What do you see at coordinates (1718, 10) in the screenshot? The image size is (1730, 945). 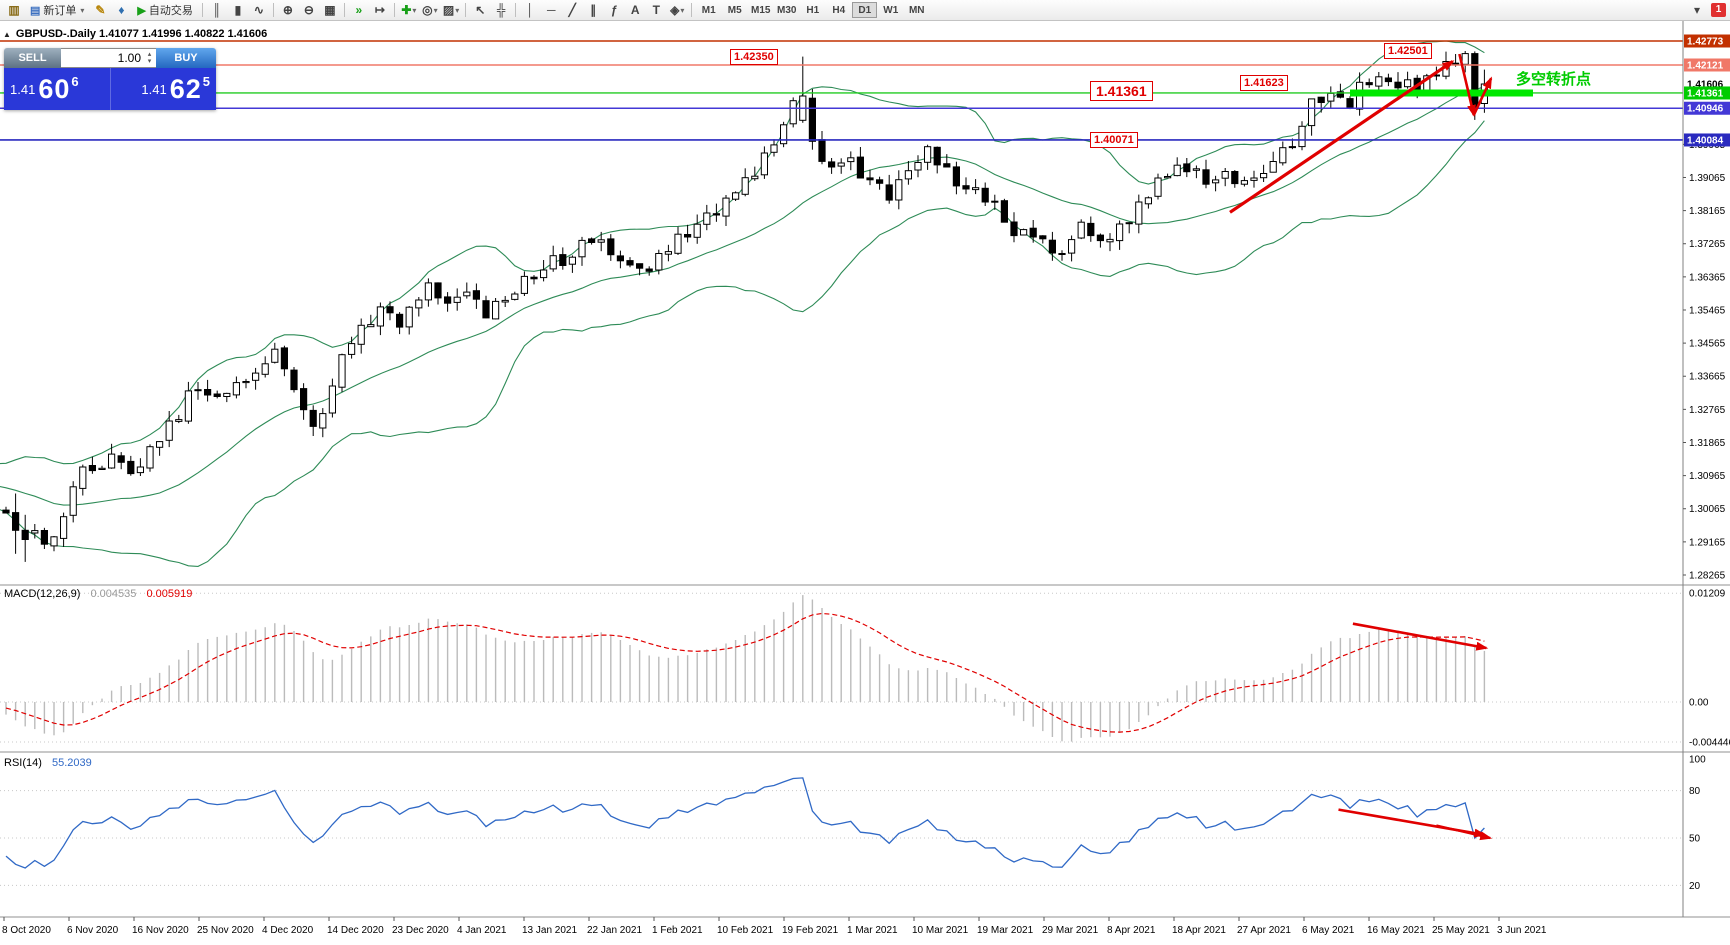 I see `notification-badge: 1` at bounding box center [1718, 10].